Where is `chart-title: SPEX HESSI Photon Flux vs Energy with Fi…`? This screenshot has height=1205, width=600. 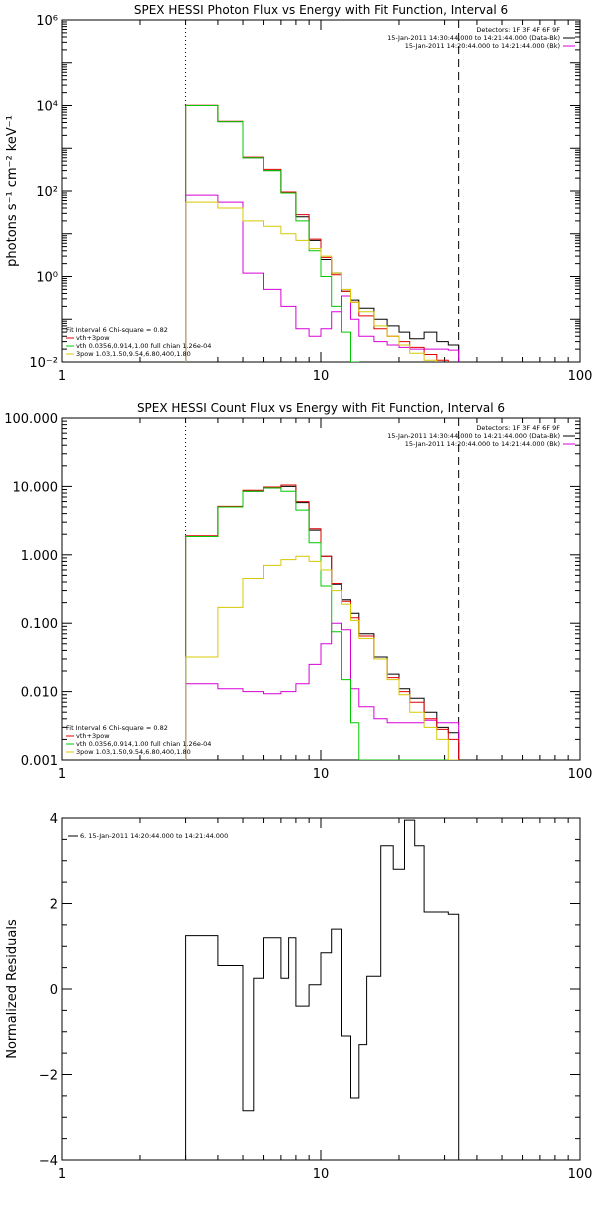 chart-title: SPEX HESSI Photon Flux vs Energy with Fi… is located at coordinates (321, 10).